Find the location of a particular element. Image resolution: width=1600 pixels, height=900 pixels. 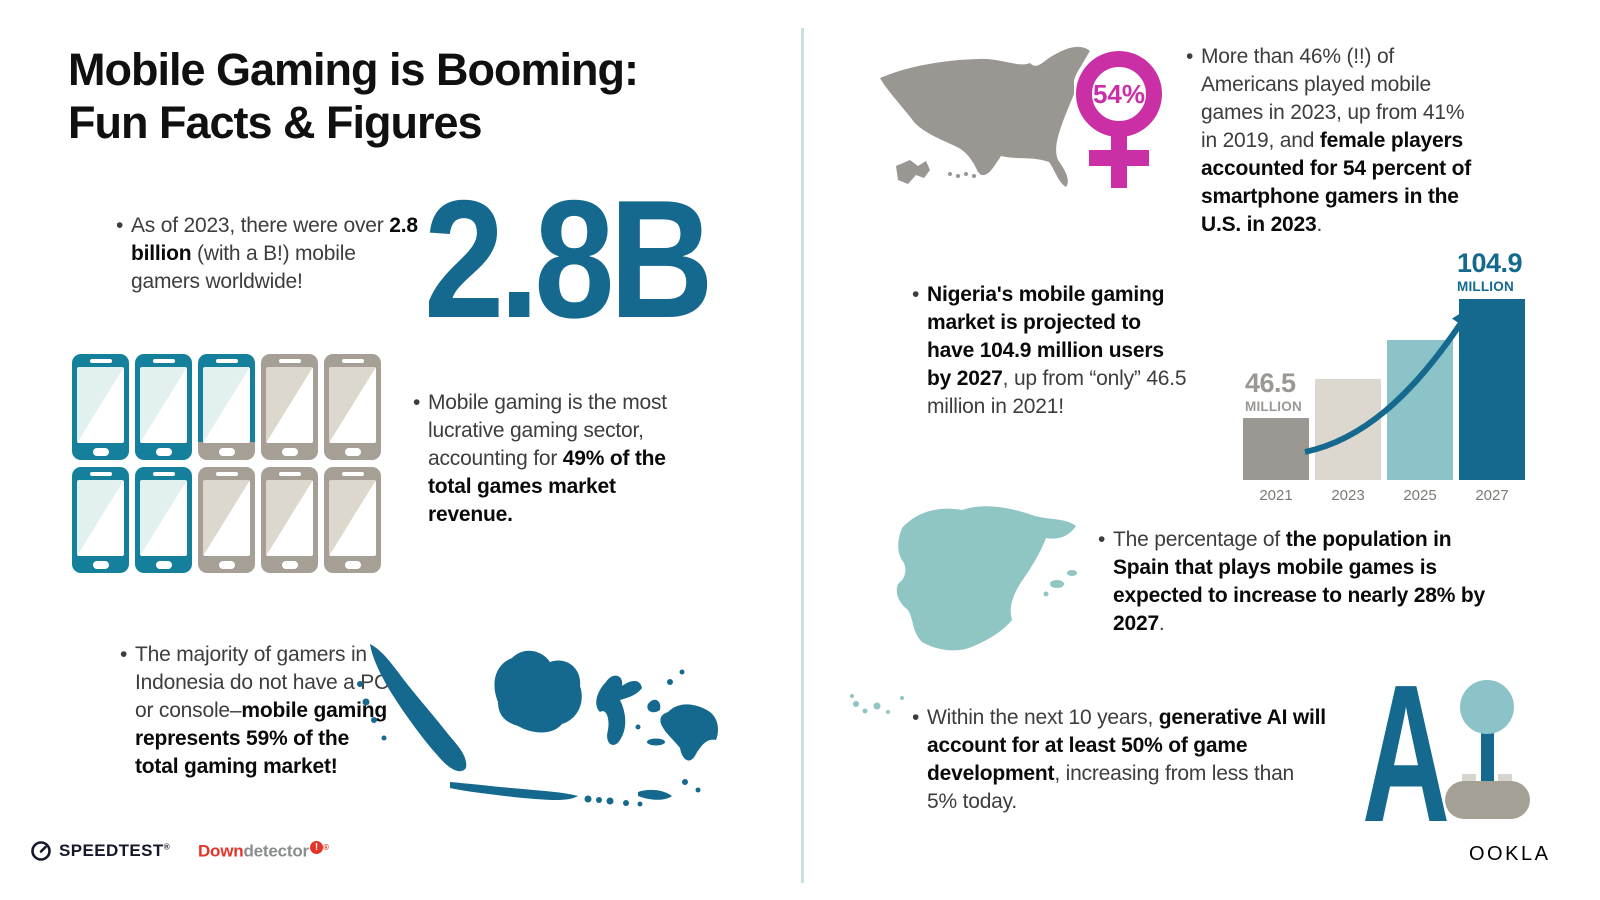

downdetector-logo: Downdetector! ® is located at coordinates (263, 850).